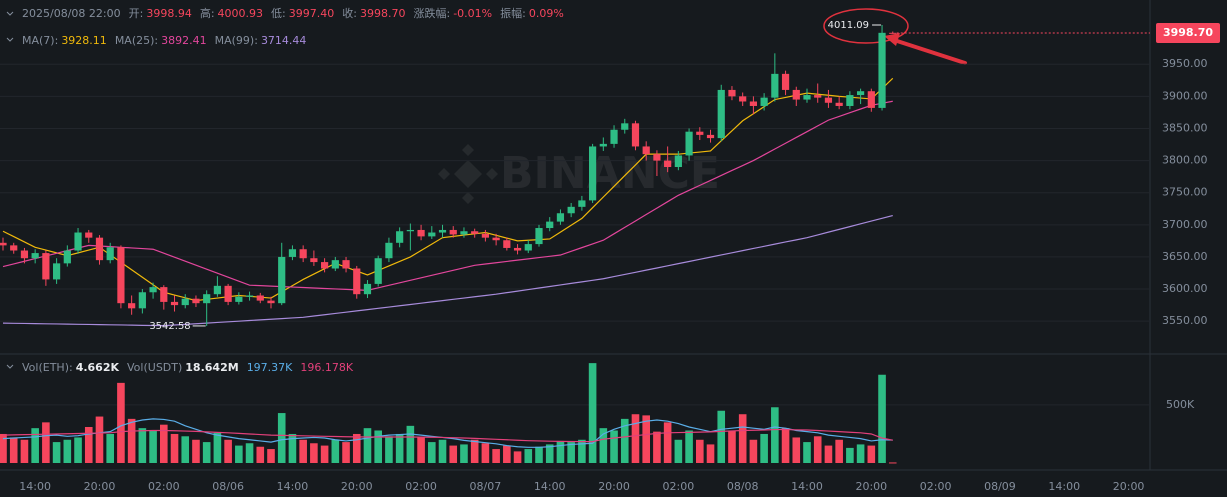 The height and width of the screenshot is (497, 1227). Describe the element at coordinates (468, 174) in the screenshot. I see `watermark-logo` at that location.